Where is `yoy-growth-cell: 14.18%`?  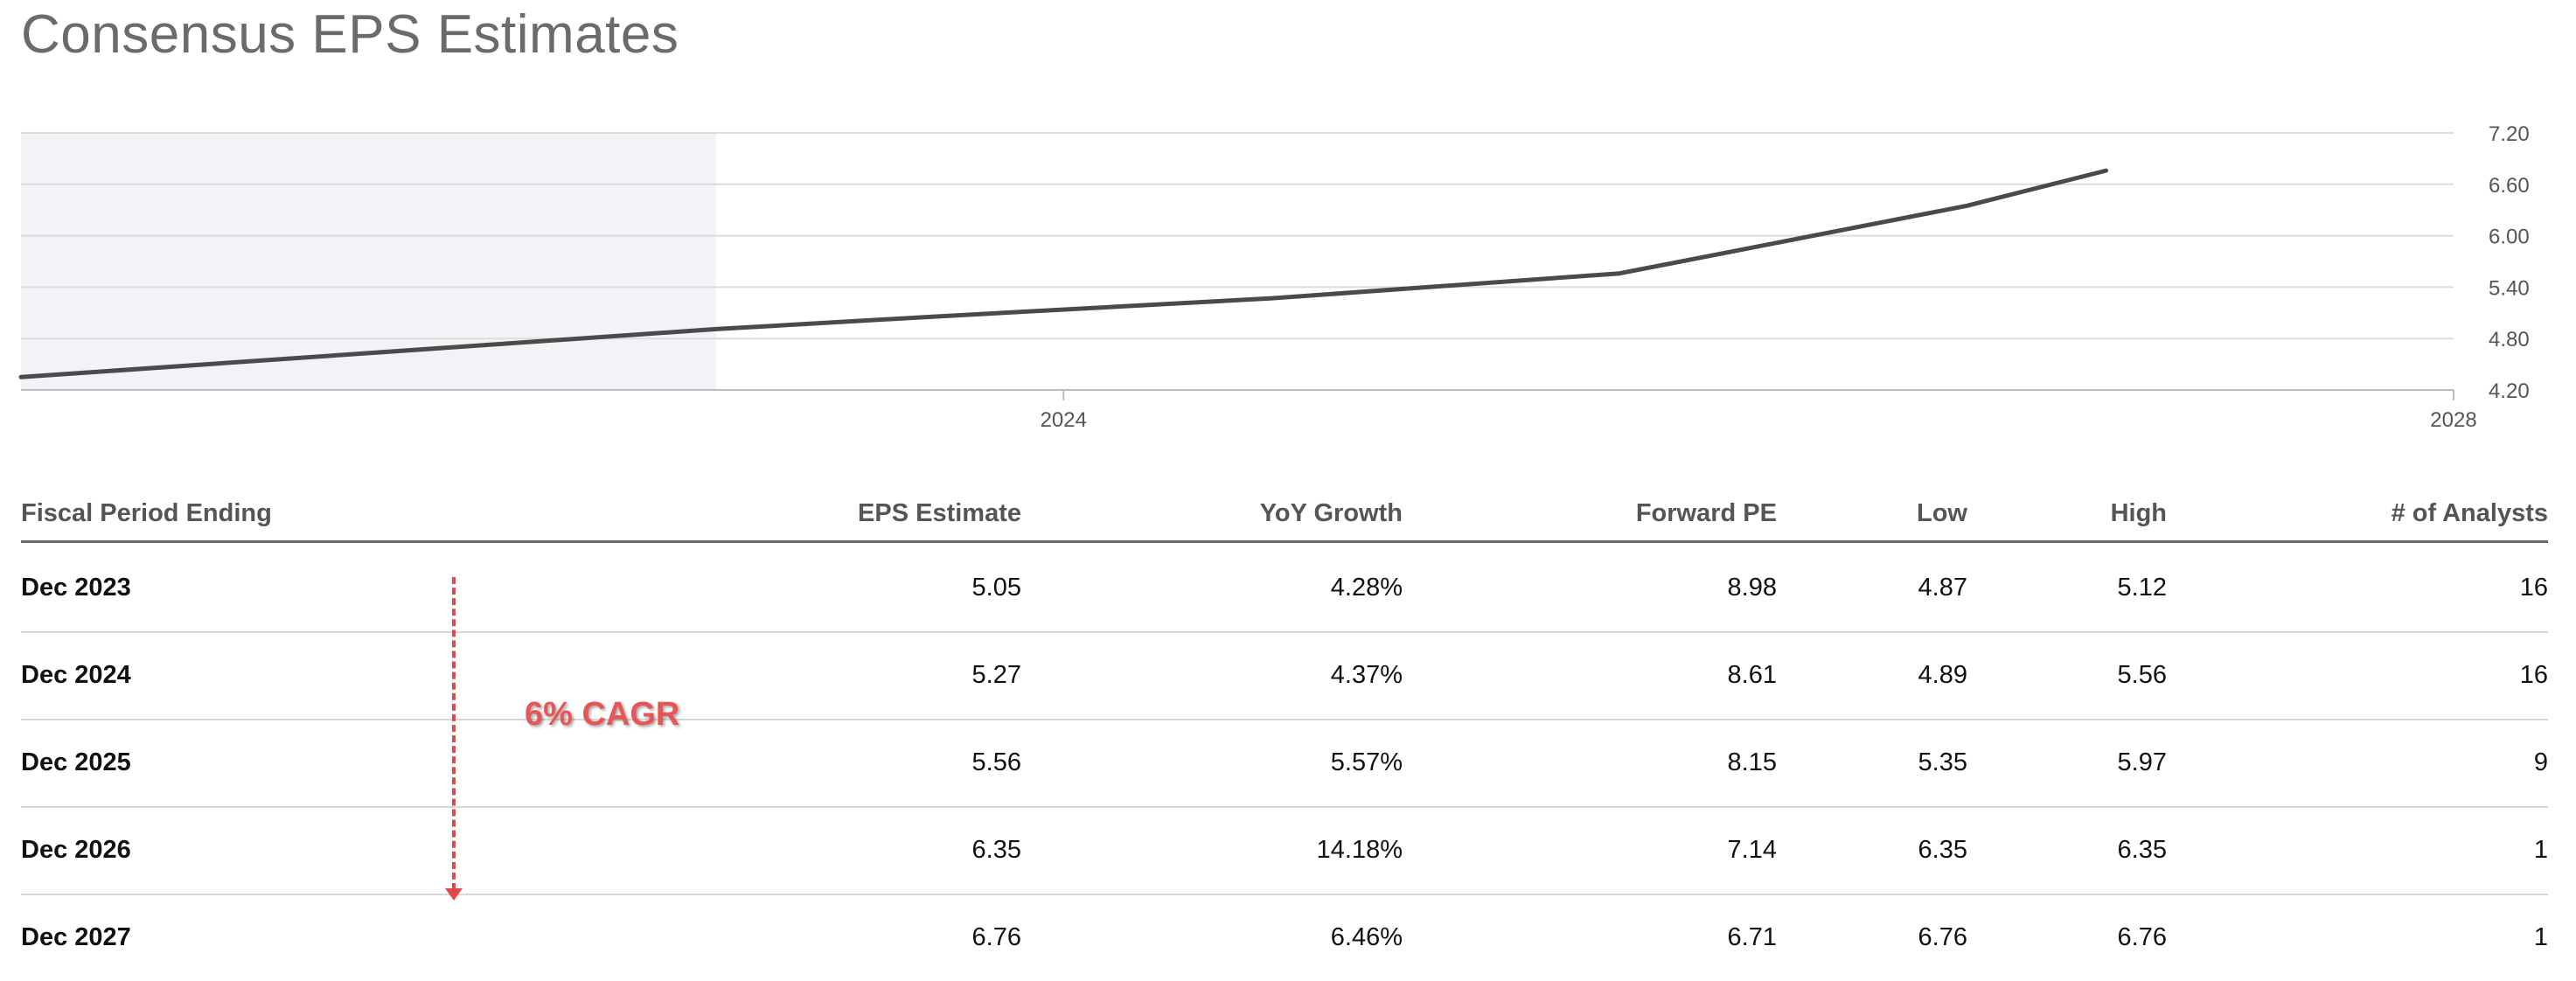 yoy-growth-cell: 14.18% is located at coordinates (1359, 850).